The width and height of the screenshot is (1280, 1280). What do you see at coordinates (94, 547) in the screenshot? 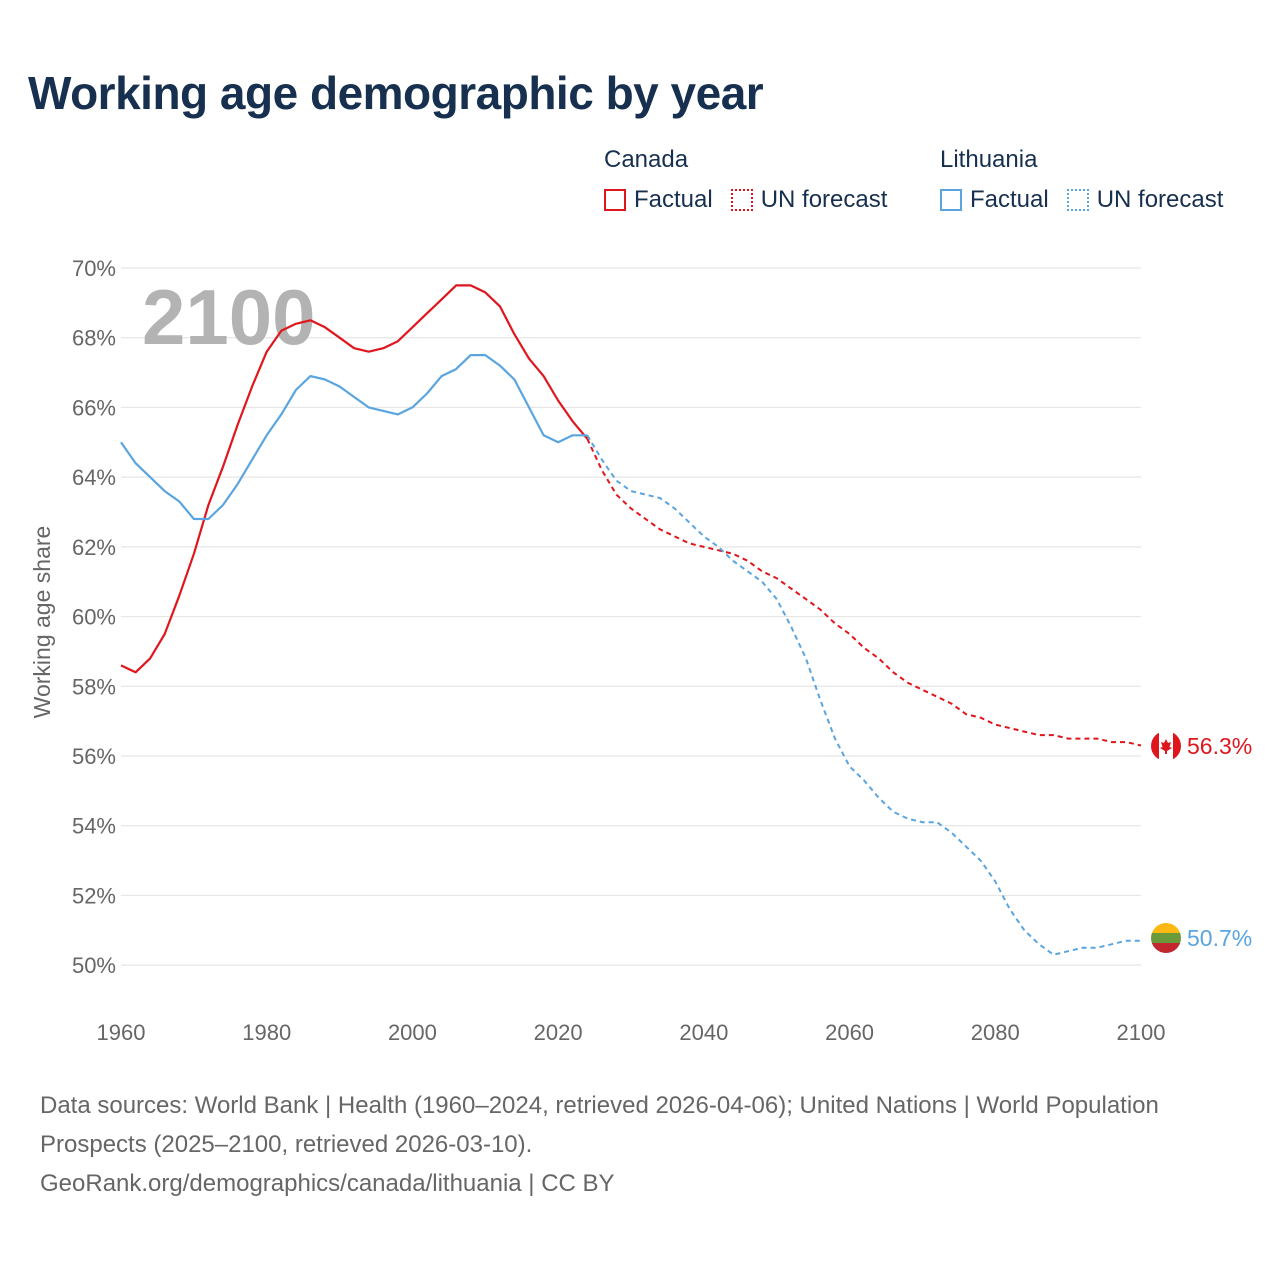
I see `y-tick-label: 62%` at bounding box center [94, 547].